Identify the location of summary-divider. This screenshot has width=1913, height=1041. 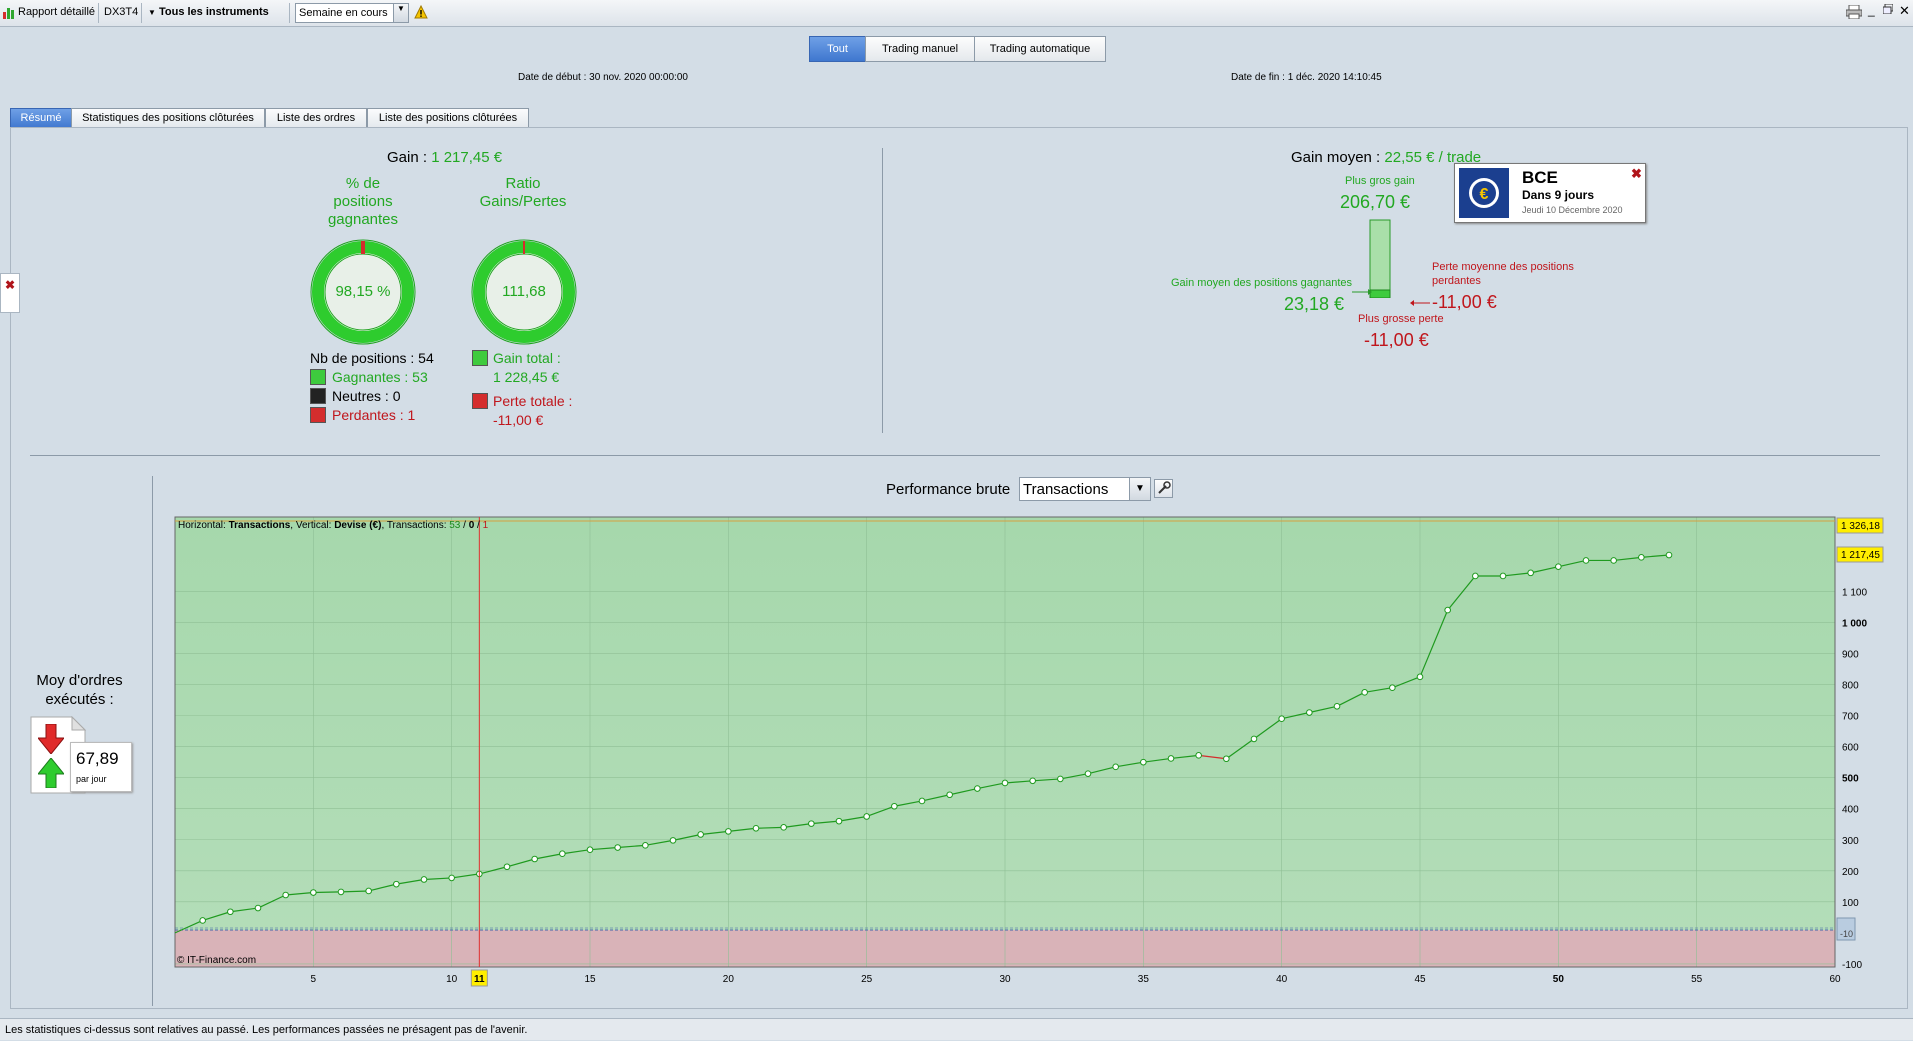
(882, 290).